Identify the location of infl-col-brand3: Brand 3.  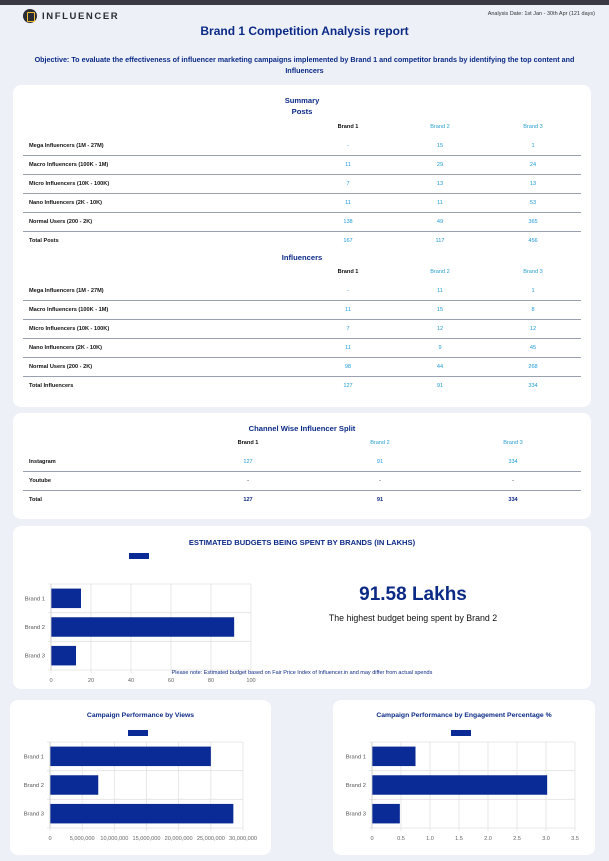
(533, 272).